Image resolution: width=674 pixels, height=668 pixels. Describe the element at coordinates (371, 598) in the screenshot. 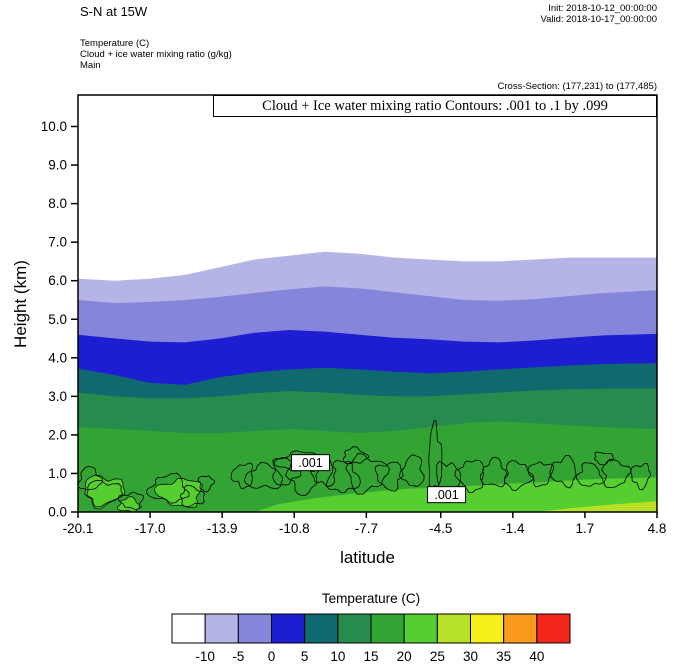

I see `colorbar-title: Temperature (C)` at that location.